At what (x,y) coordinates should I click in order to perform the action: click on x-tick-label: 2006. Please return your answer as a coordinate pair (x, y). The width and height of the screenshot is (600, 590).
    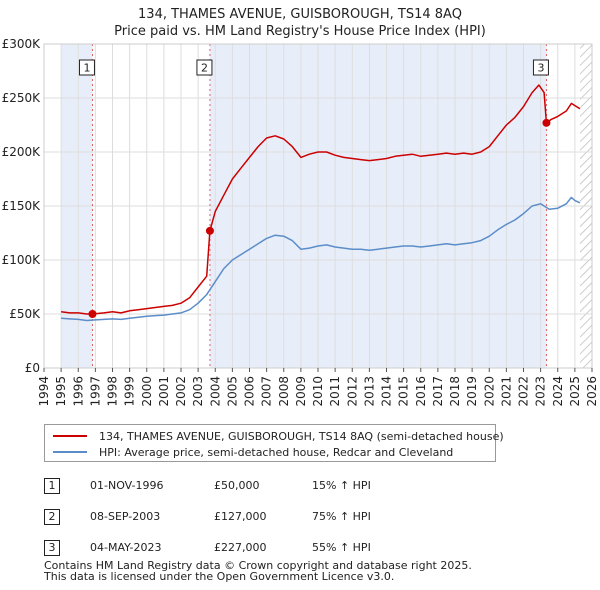
    Looking at the image, I should click on (250, 391).